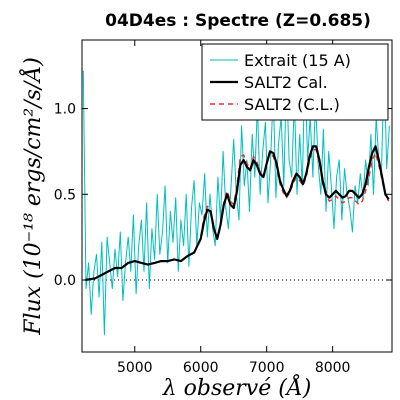 The image size is (400, 400). Describe the element at coordinates (65, 110) in the screenshot. I see `y-tick-label: 1.0` at that location.